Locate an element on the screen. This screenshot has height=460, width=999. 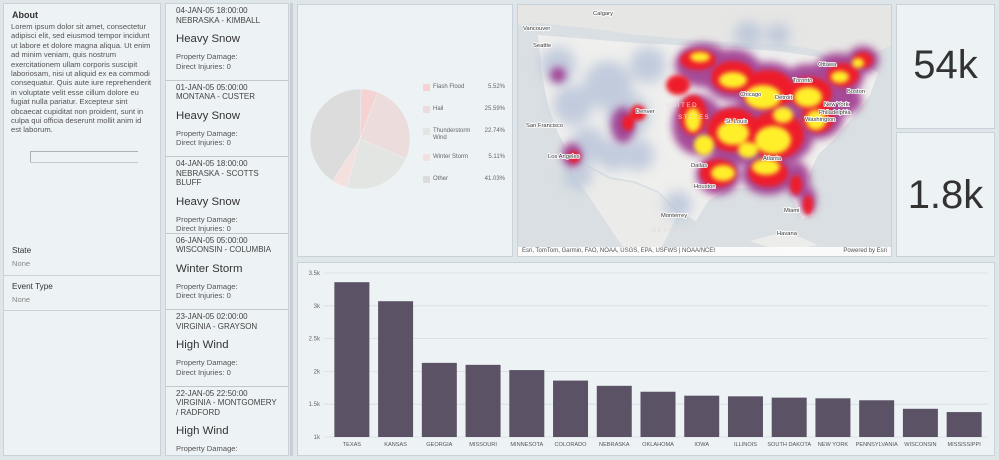
map-label: Philadelphia is located at coordinates (835, 113).